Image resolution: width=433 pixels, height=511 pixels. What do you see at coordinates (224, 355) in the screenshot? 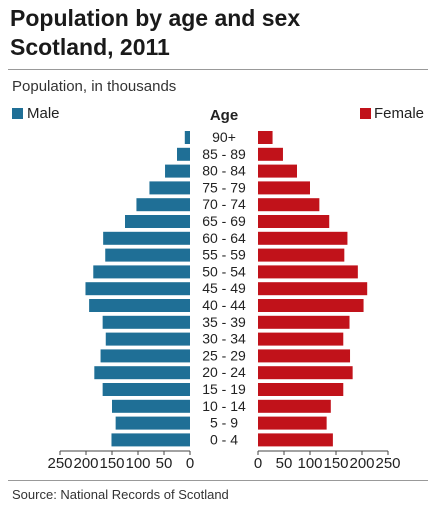
I see `age-group-label: 25 - 29` at bounding box center [224, 355].